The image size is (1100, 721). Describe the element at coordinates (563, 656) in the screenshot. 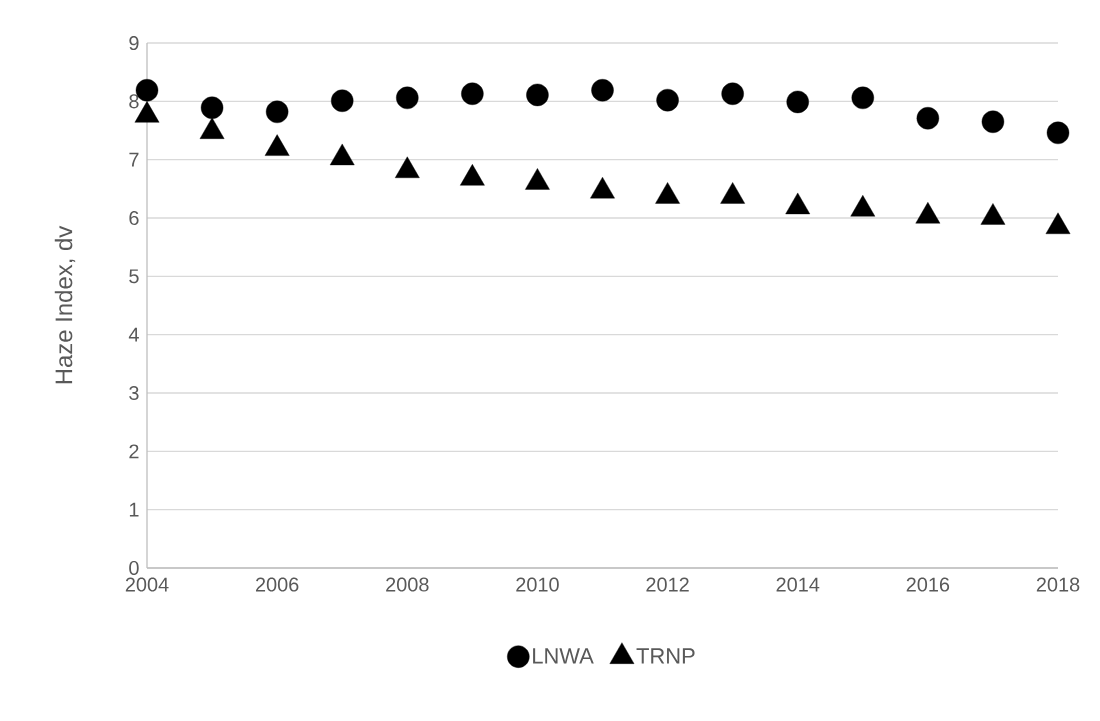

I see `legend-label: LNWA` at that location.